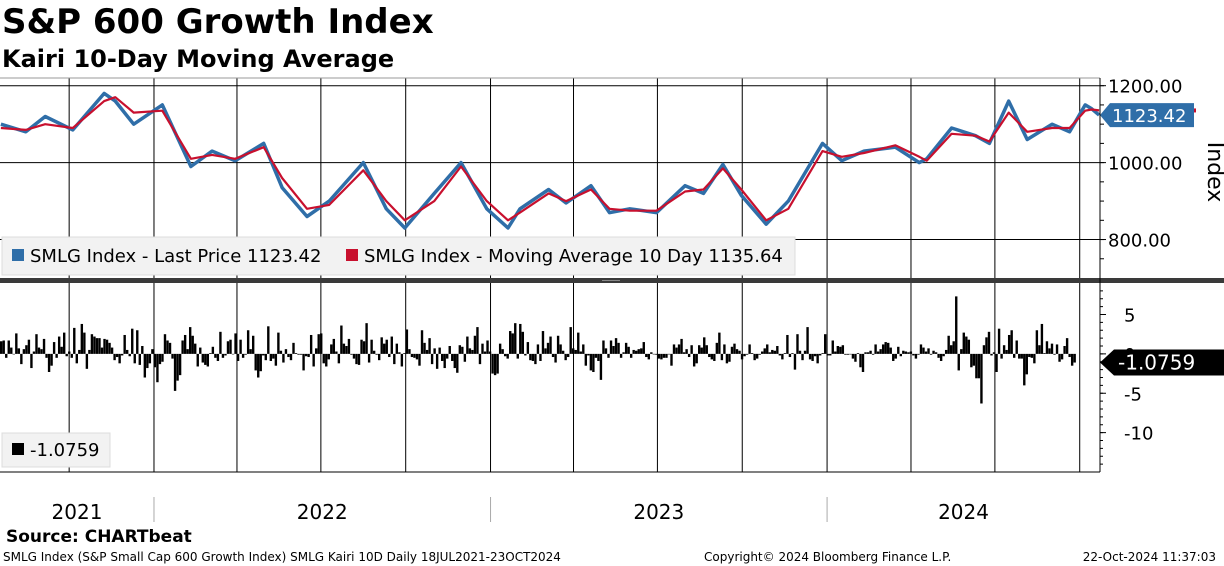 The image size is (1224, 566). What do you see at coordinates (1129, 316) in the screenshot?
I see `kairi-tick-label: 5` at bounding box center [1129, 316].